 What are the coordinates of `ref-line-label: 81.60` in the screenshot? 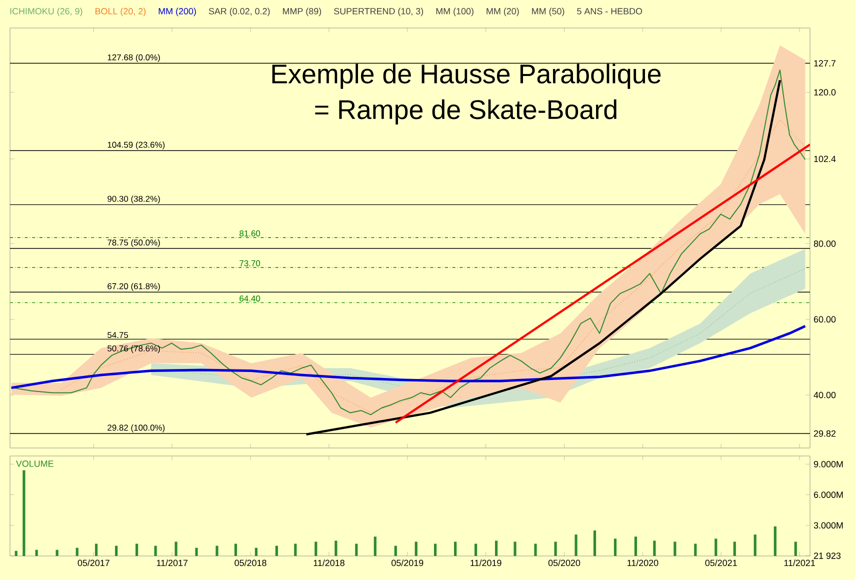 It's located at (250, 233).